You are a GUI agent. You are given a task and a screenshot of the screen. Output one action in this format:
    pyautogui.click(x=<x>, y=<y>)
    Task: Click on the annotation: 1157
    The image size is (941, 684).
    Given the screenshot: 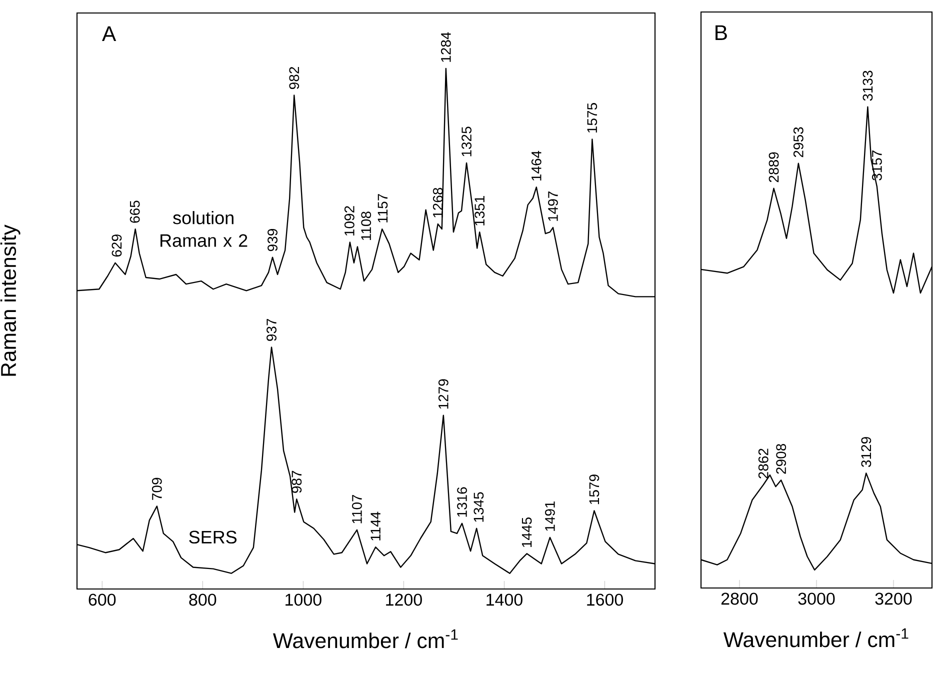 What is the action you would take?
    pyautogui.click(x=383, y=208)
    